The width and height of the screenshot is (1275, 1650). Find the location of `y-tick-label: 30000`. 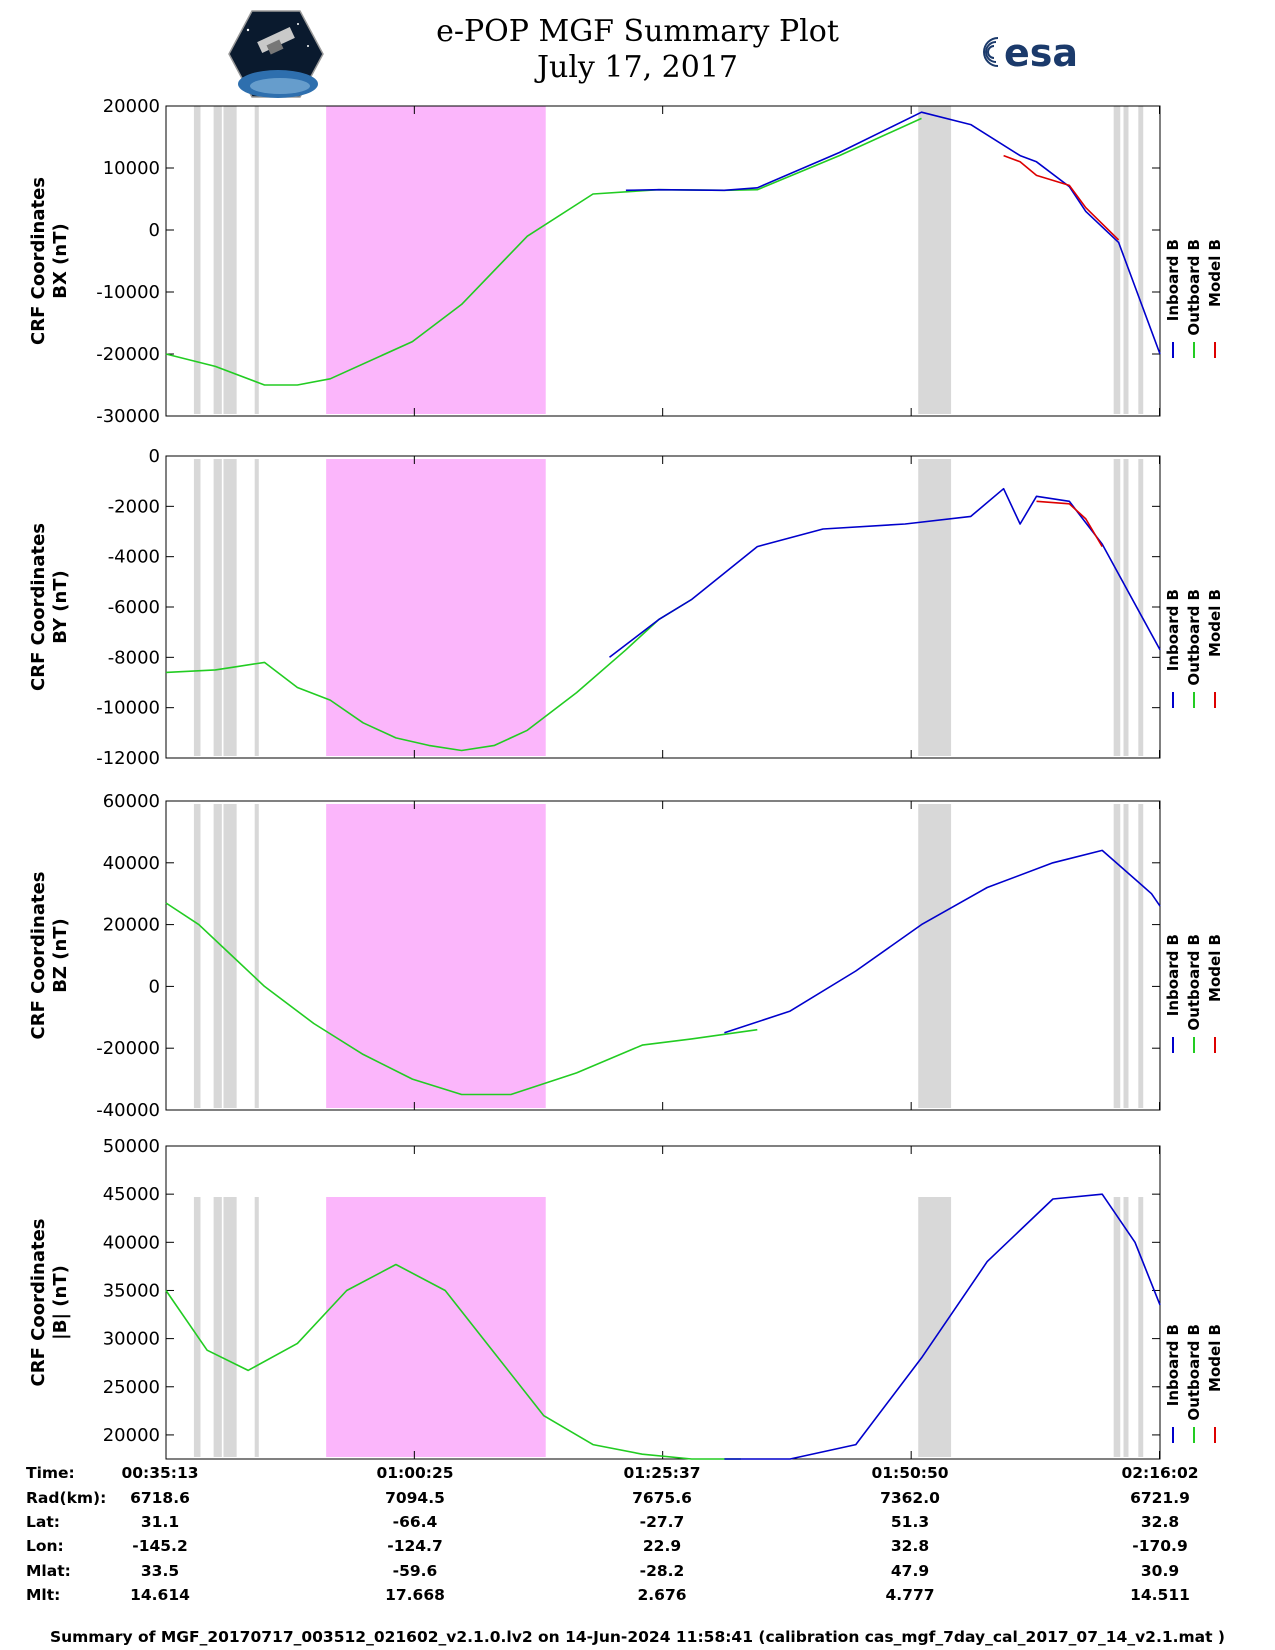

y-tick-label: 30000 is located at coordinates (131, 1339).